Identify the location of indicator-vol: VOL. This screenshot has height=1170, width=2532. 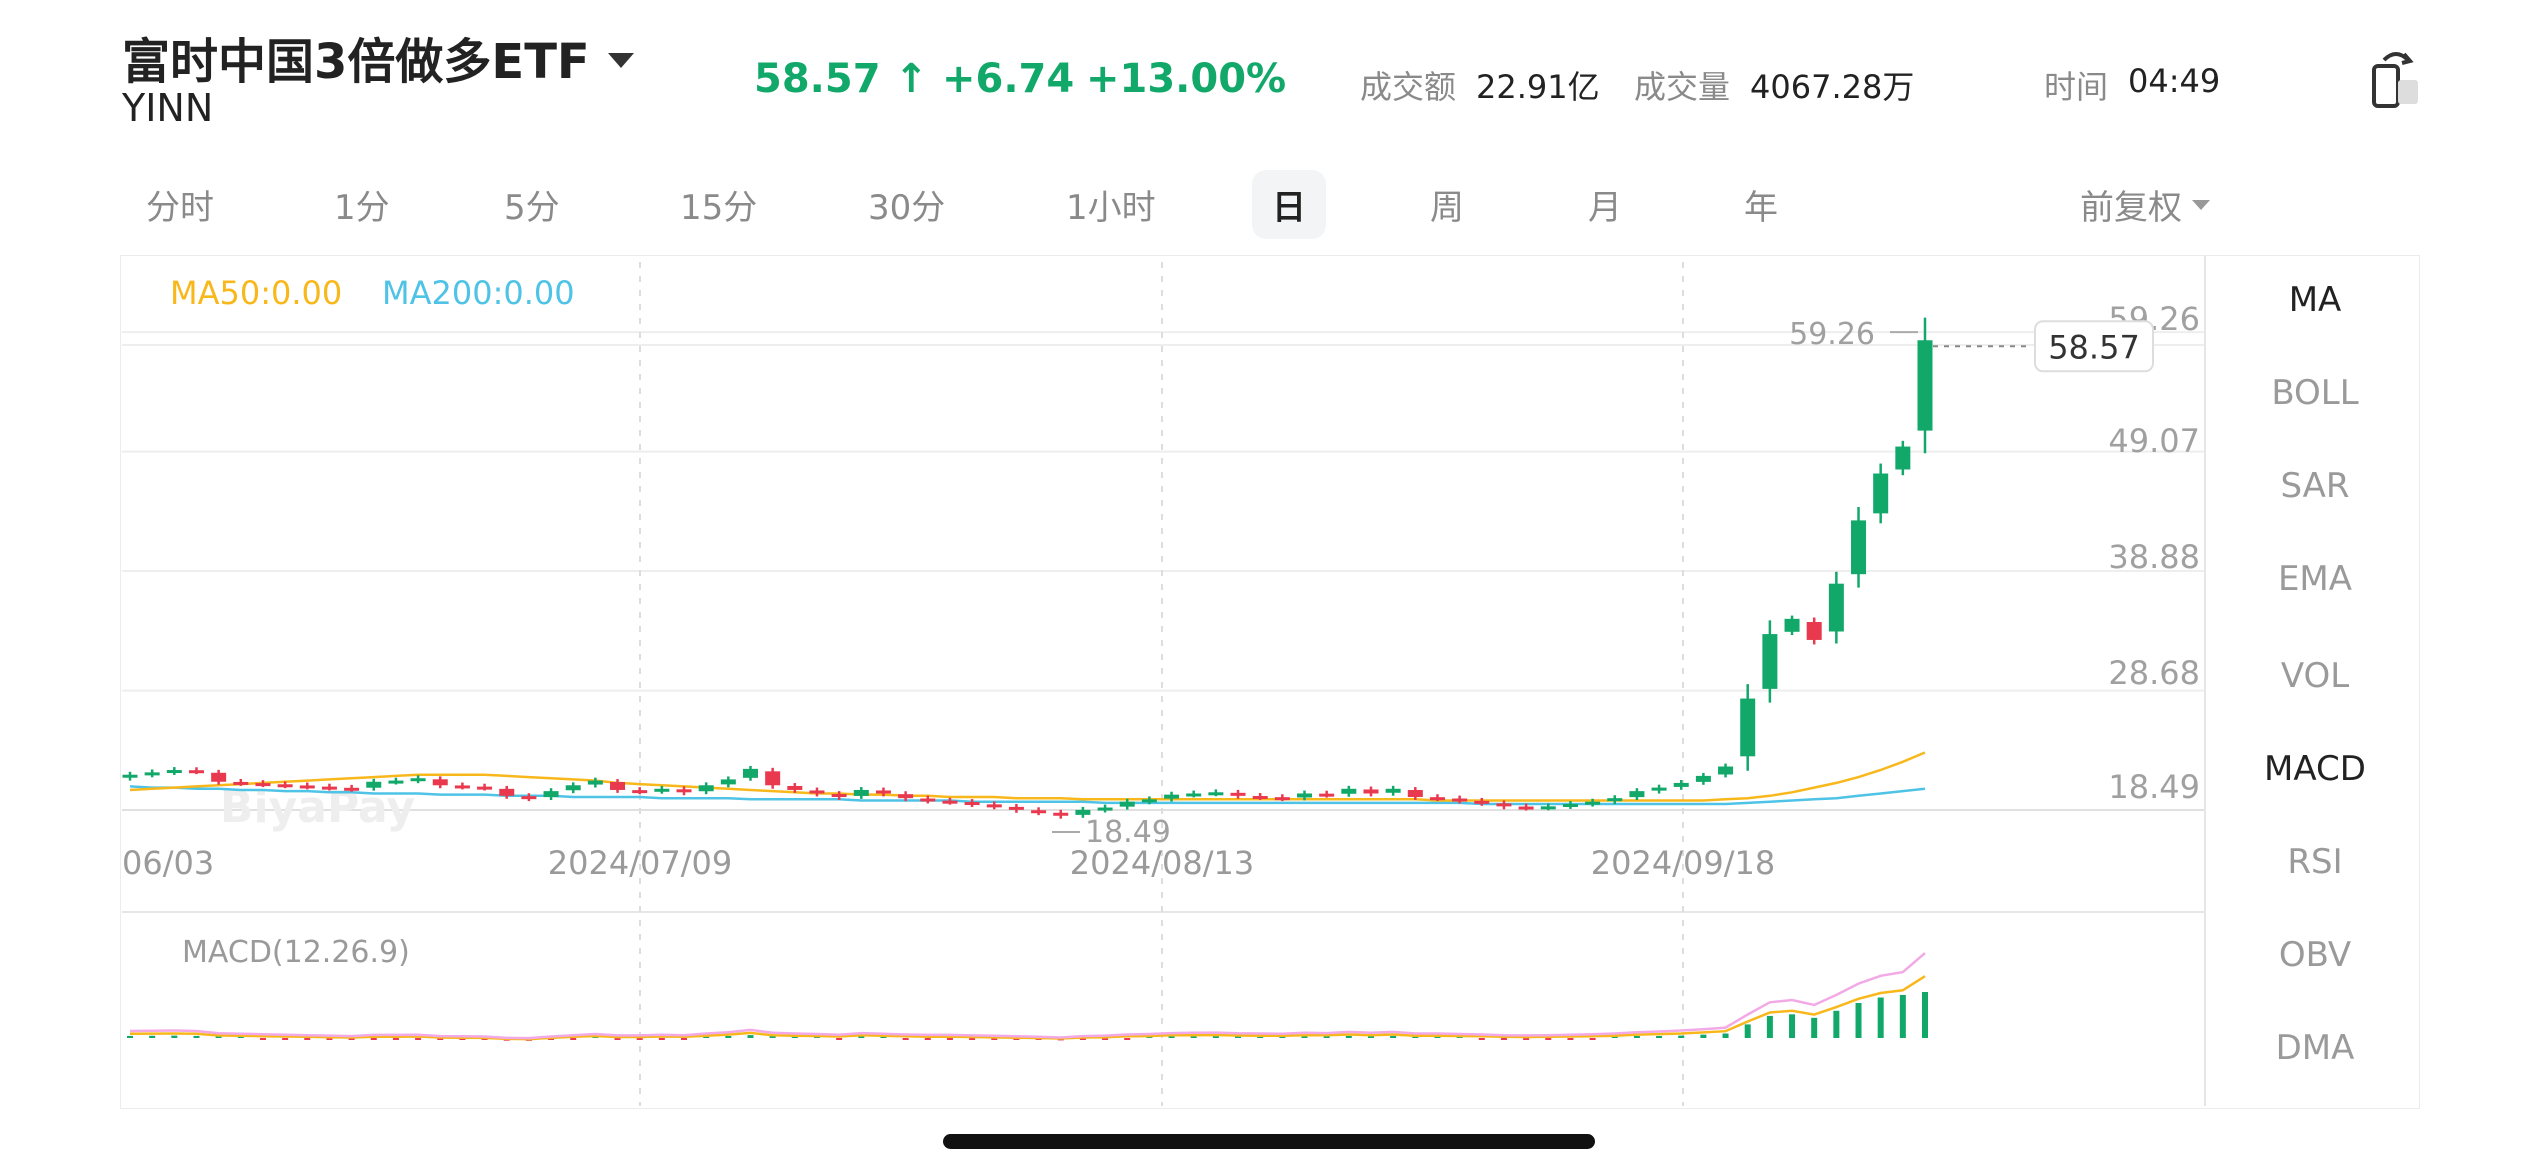
(2315, 676).